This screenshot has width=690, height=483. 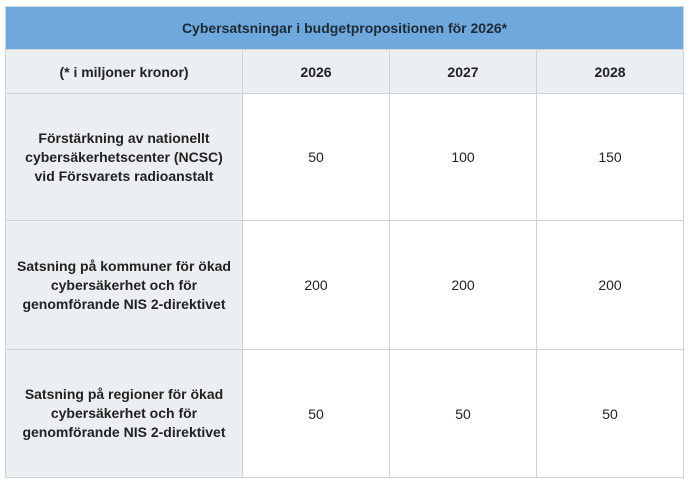 I want to click on value-cell: 100, so click(x=463, y=157).